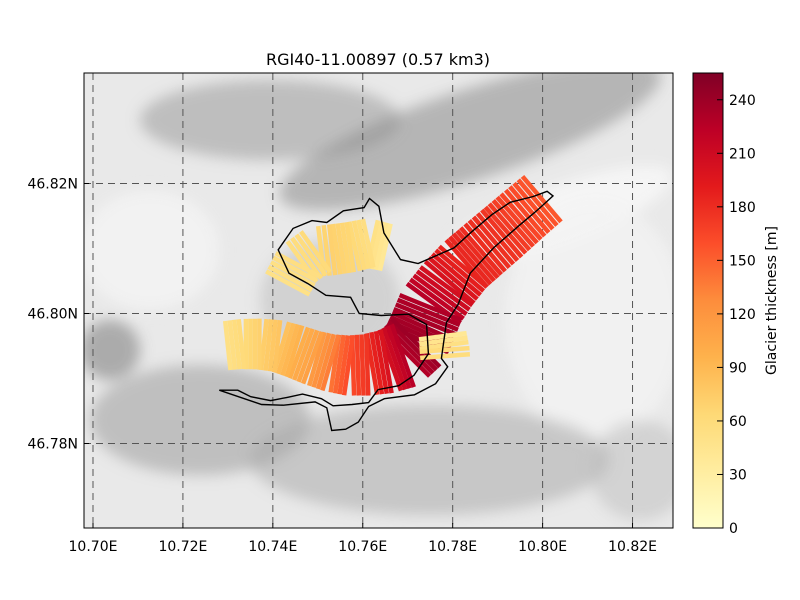  I want to click on x-tick-label: 10.82E, so click(632, 547).